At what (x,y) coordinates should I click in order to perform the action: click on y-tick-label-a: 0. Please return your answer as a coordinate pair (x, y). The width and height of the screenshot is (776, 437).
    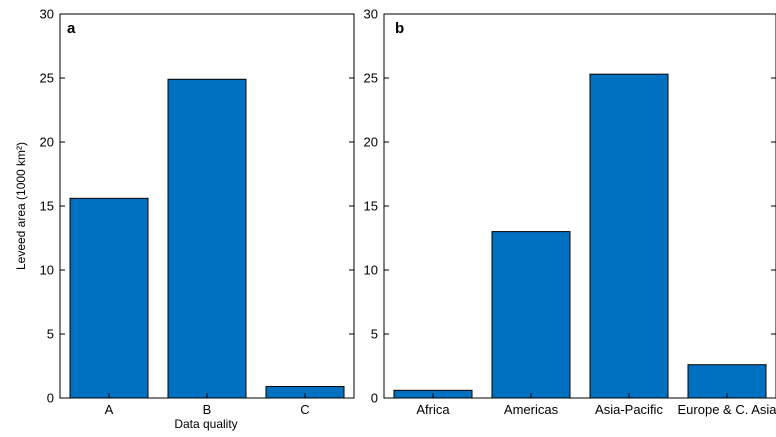
    Looking at the image, I should click on (50, 398).